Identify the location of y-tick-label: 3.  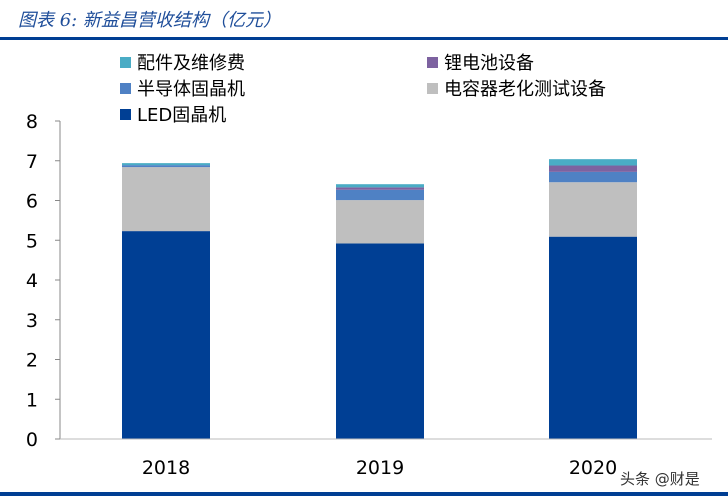
(32, 321).